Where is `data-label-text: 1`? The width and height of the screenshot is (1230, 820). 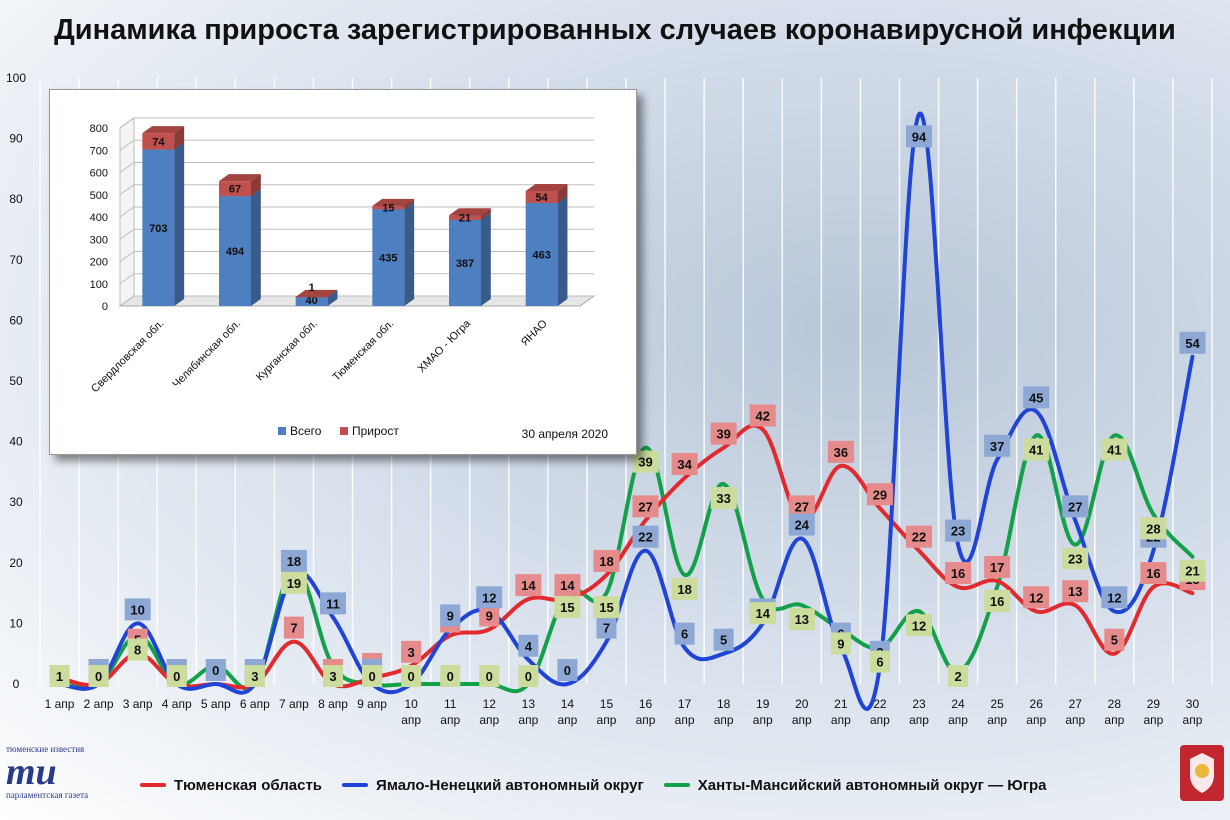 data-label-text: 1 is located at coordinates (59, 676).